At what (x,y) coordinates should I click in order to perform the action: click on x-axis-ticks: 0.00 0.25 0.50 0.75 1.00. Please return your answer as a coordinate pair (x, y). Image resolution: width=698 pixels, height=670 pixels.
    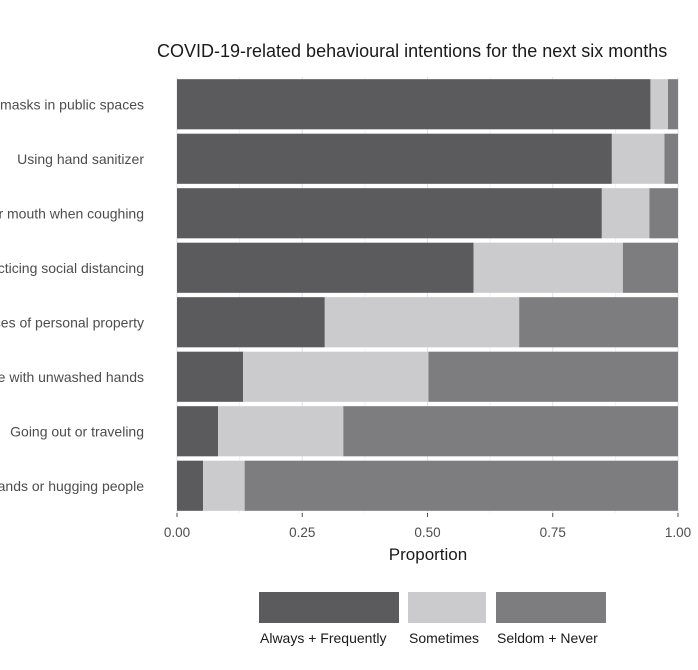
    Looking at the image, I should click on (427, 526).